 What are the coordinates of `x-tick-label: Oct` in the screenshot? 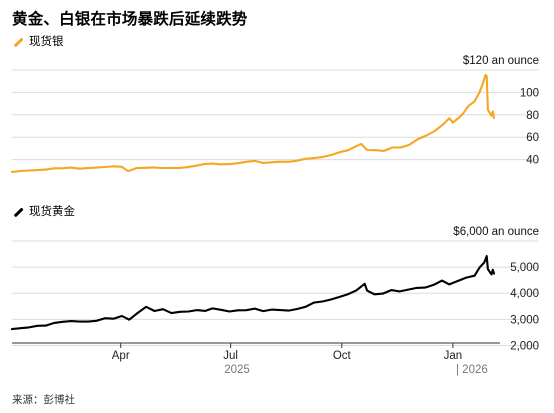 It's located at (342, 356).